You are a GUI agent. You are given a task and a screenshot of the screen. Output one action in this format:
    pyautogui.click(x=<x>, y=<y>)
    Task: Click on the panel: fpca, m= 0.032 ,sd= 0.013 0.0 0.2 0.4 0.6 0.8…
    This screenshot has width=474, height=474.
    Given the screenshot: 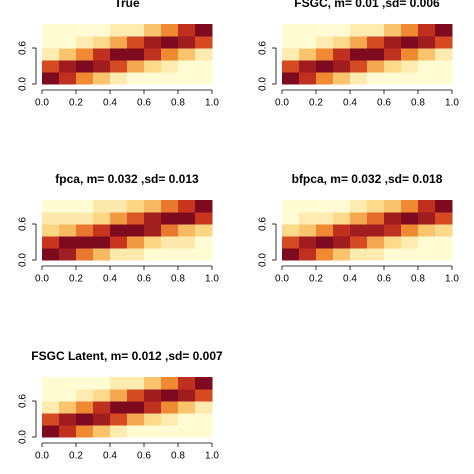 What is the action you would take?
    pyautogui.click(x=119, y=228)
    